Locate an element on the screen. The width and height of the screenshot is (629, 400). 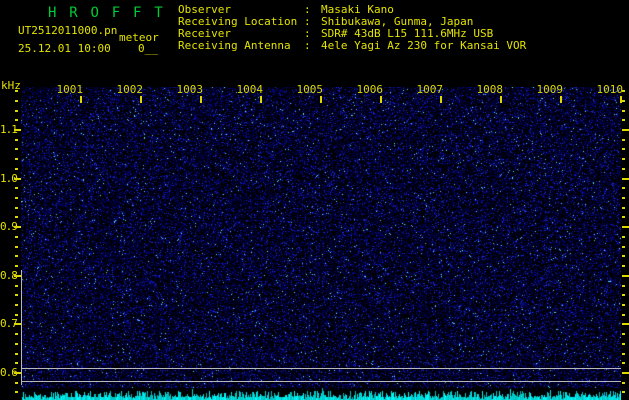
x-axis-tick-label: 1007 is located at coordinates (430, 89).